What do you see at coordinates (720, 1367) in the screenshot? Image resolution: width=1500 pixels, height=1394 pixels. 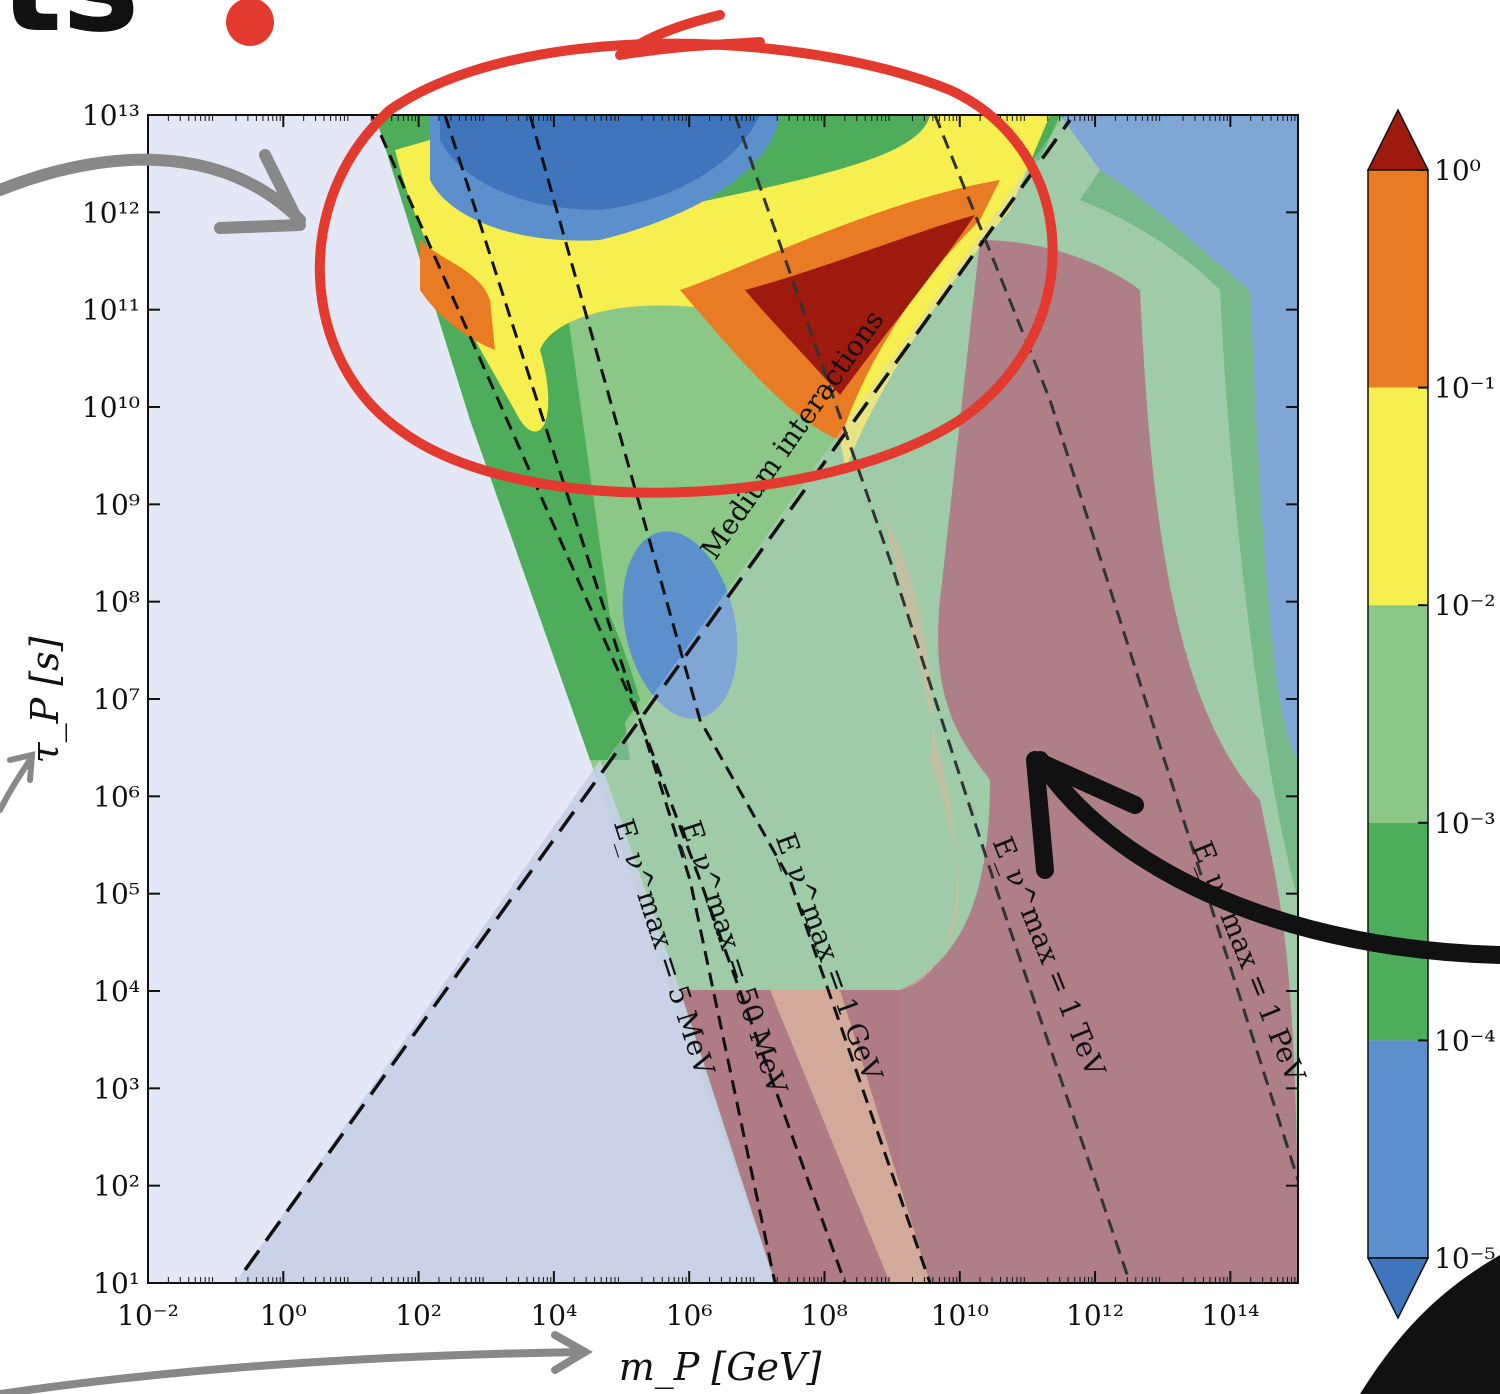 I see `x-axis-label: m_P [GeV]` at bounding box center [720, 1367].